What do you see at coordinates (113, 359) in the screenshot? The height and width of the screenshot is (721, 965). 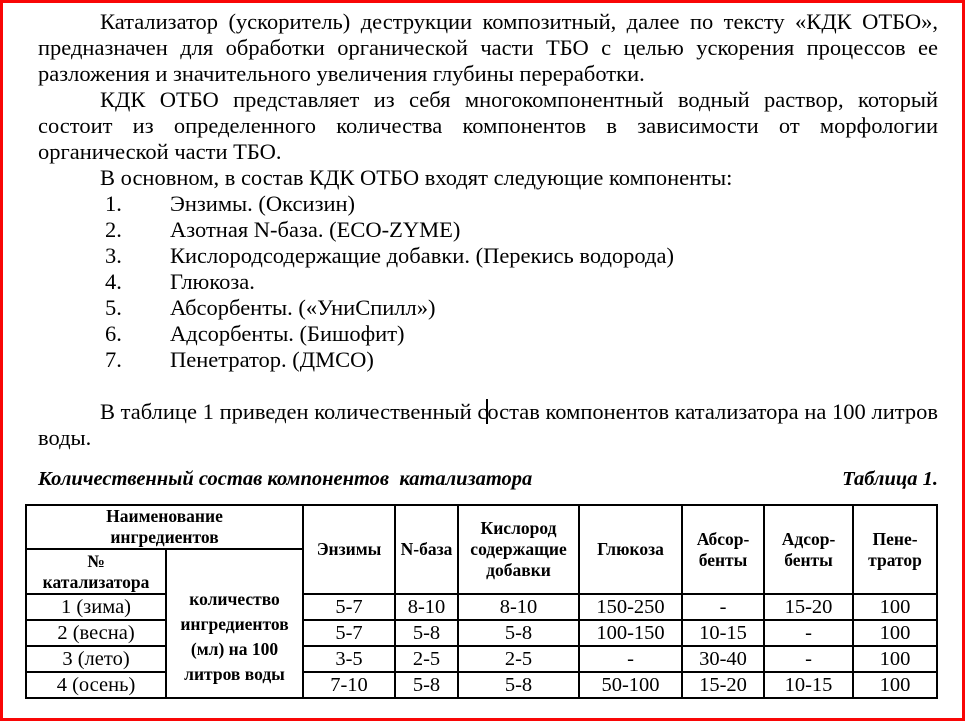 I see `list-number: 7.` at bounding box center [113, 359].